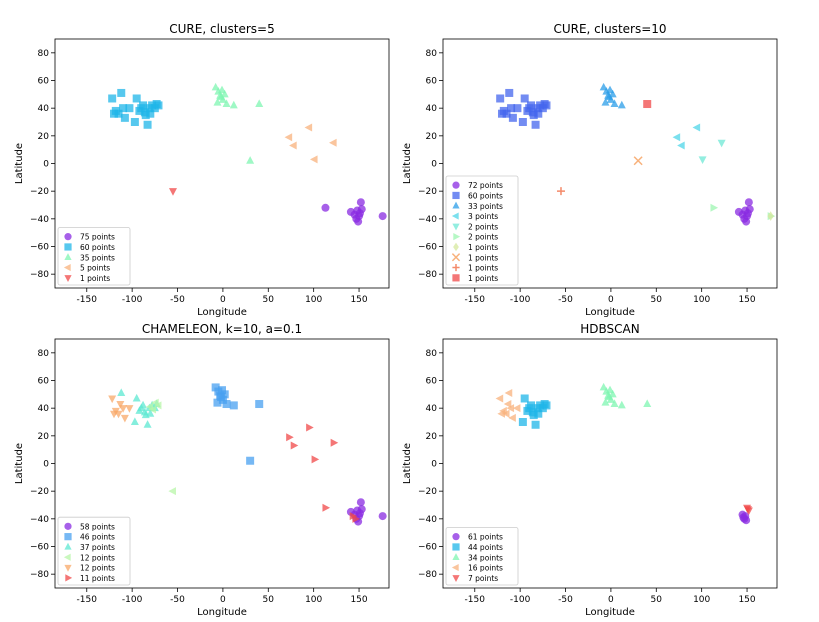 The width and height of the screenshot is (819, 622). What do you see at coordinates (609, 29) in the screenshot?
I see `chart-title: CURE, clusters=10` at bounding box center [609, 29].